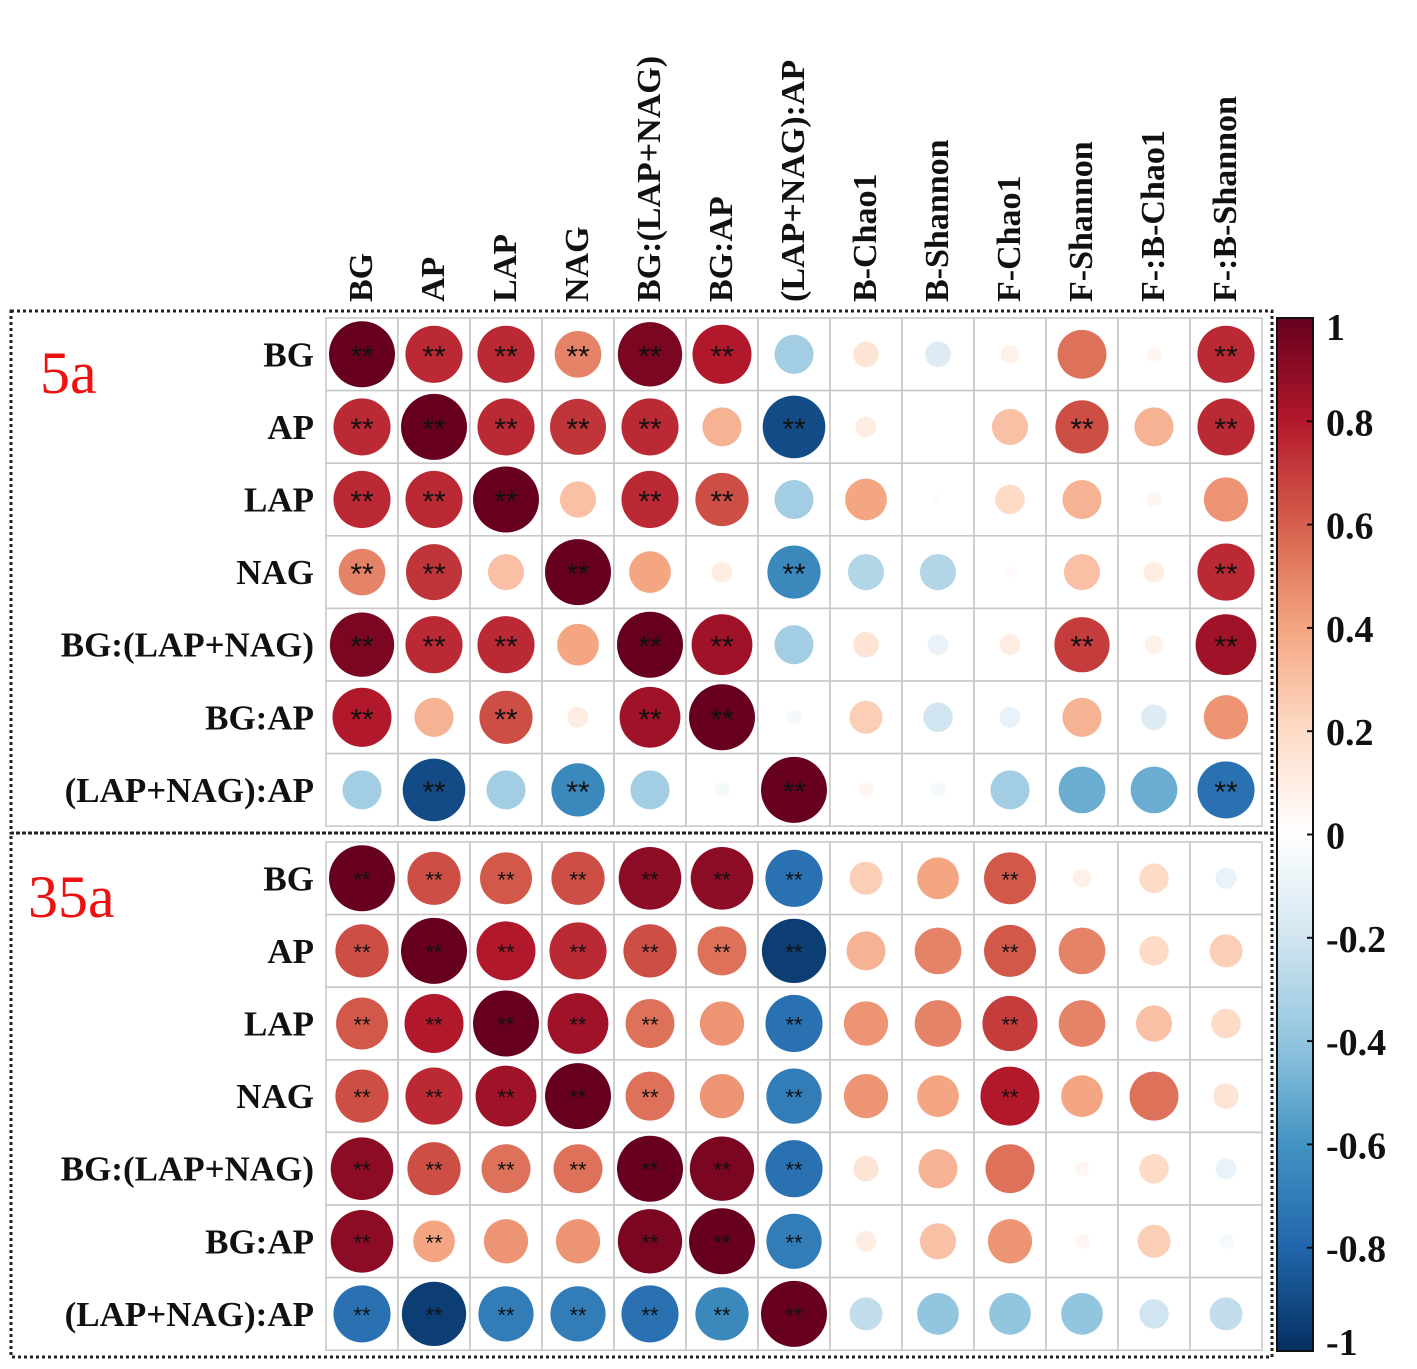 The width and height of the screenshot is (1417, 1369). Describe the element at coordinates (505, 268) in the screenshot. I see `column-label: LAP` at that location.